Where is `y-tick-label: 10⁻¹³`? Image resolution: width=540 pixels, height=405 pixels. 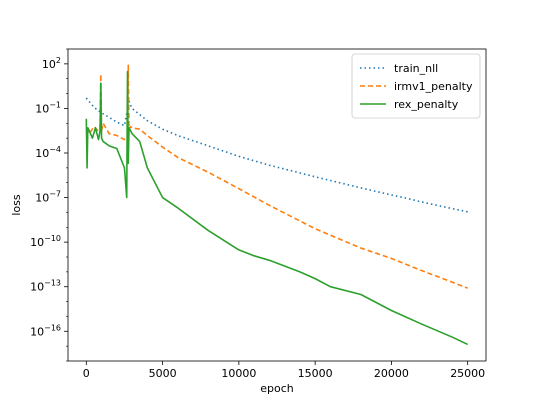
y-tick-label: 10⁻¹³ is located at coordinates (45, 286).